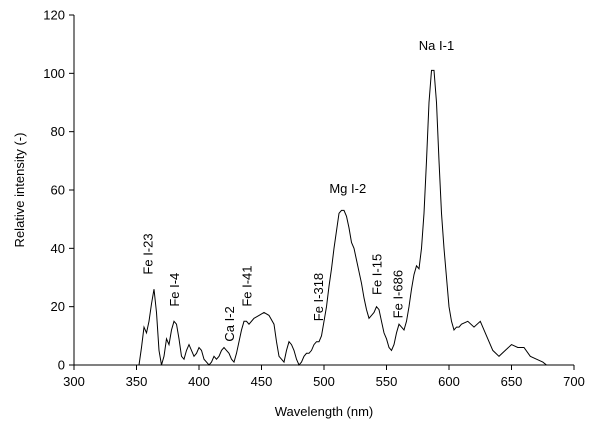  I want to click on x-tick-label: 400, so click(199, 381).